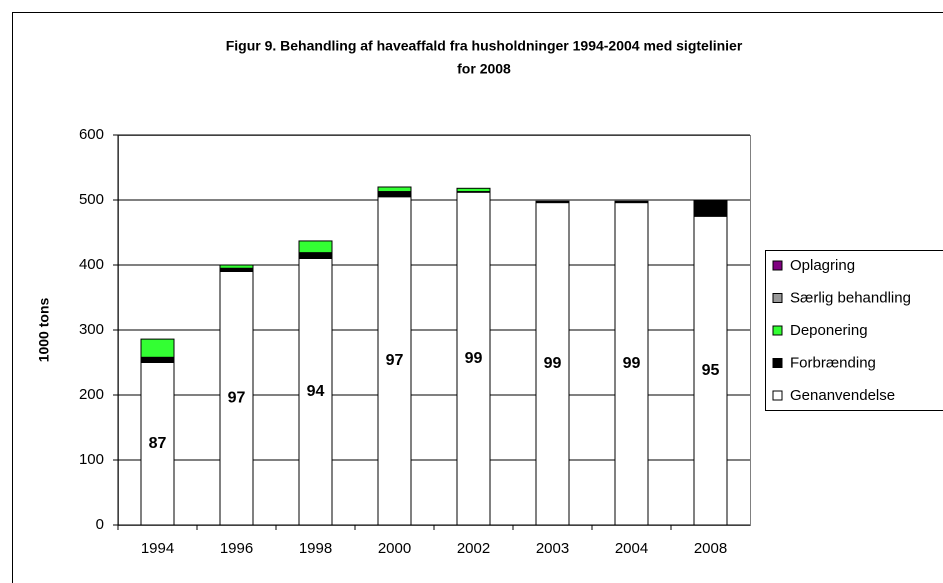 The image size is (943, 583). Describe the element at coordinates (484, 69) in the screenshot. I see `chart-subtitle: for 2008` at that location.